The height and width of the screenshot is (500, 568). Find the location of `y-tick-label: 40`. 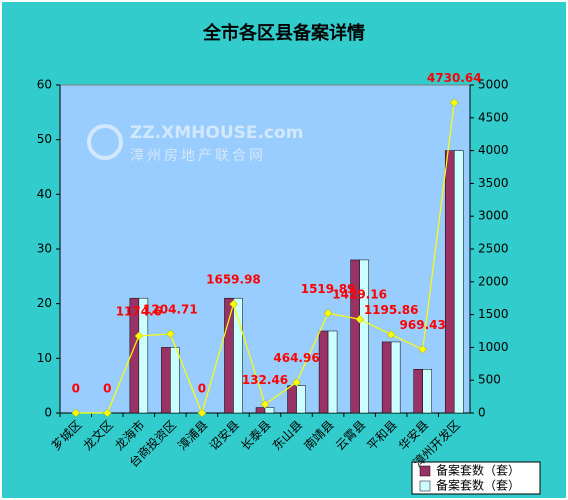

y-tick-label: 40 is located at coordinates (44, 194).